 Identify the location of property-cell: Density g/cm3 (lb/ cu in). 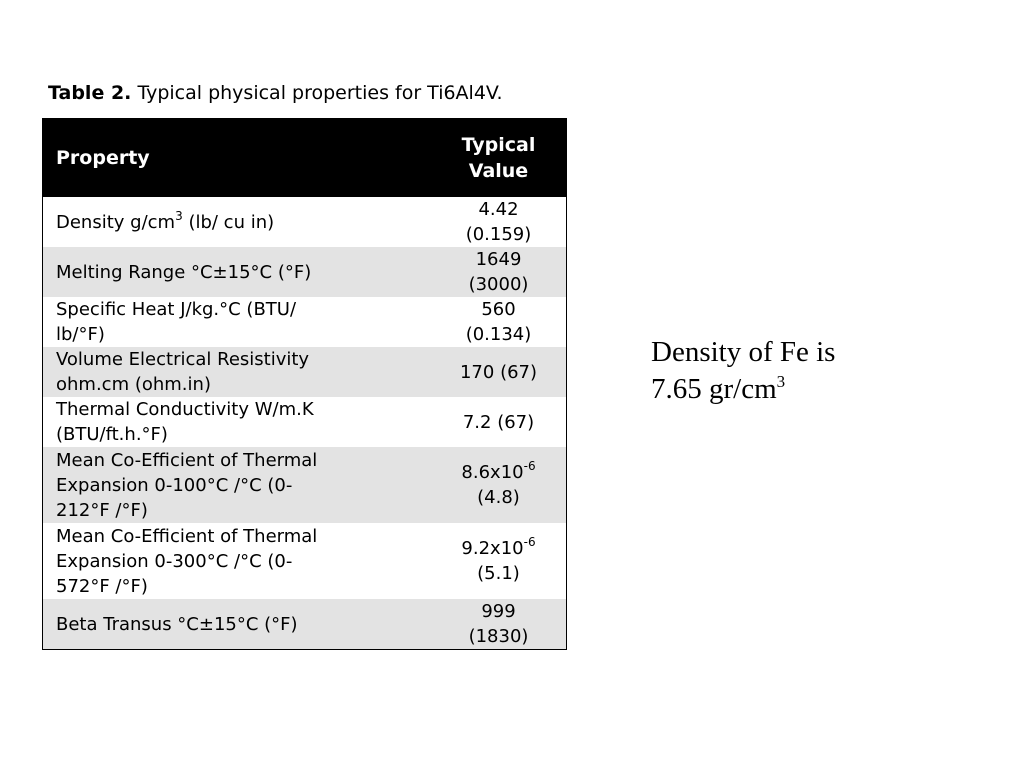
(236, 222).